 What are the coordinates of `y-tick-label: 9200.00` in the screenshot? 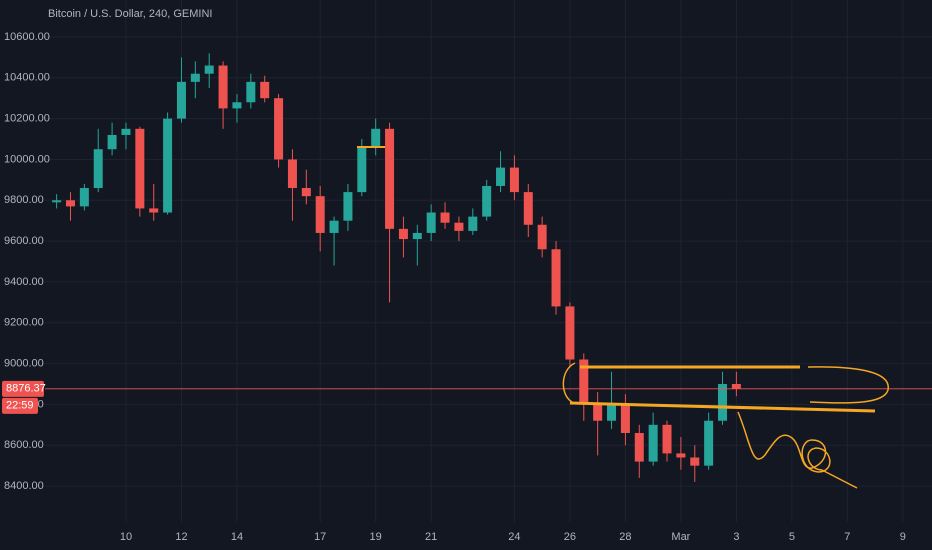 It's located at (24, 323).